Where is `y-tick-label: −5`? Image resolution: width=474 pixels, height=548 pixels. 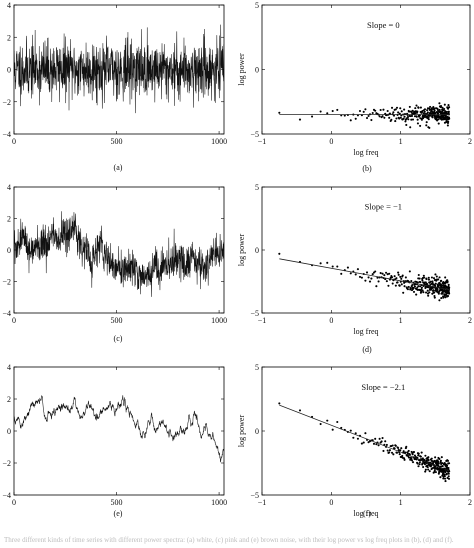 y-tick-label: −5 is located at coordinates (254, 134).